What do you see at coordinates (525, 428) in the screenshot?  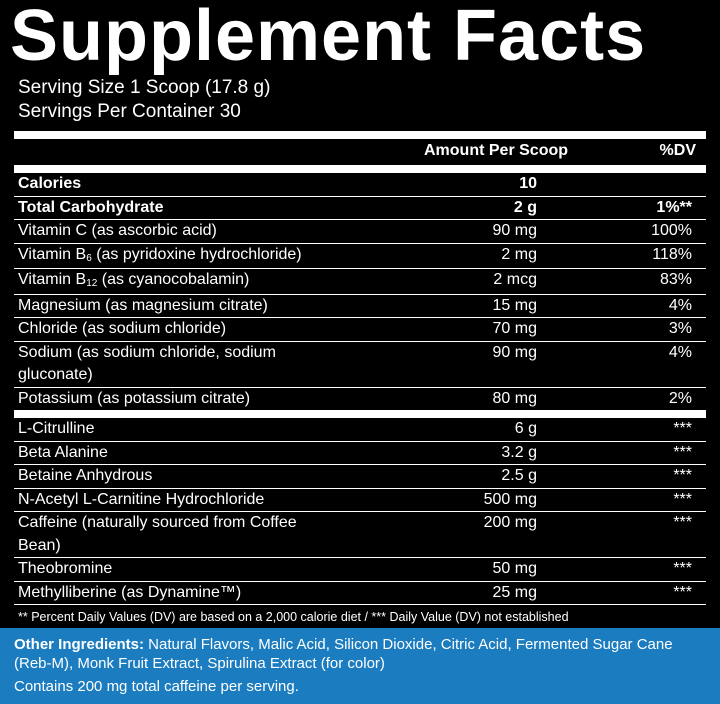 I see `amount: 6 g` at bounding box center [525, 428].